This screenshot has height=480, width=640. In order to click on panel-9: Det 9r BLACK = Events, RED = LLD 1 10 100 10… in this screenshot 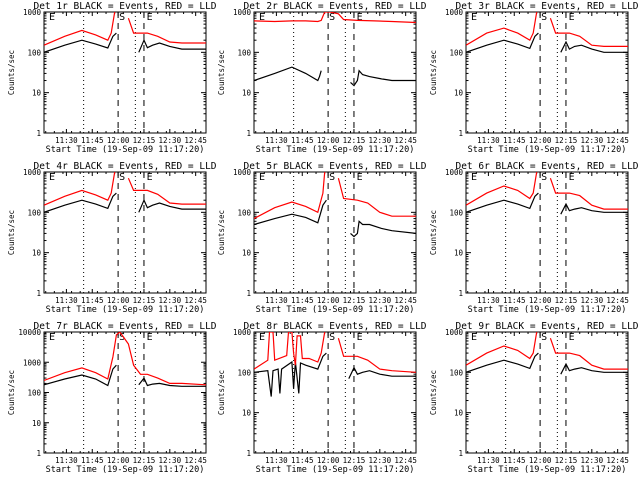, I will do `click(534, 398)`.